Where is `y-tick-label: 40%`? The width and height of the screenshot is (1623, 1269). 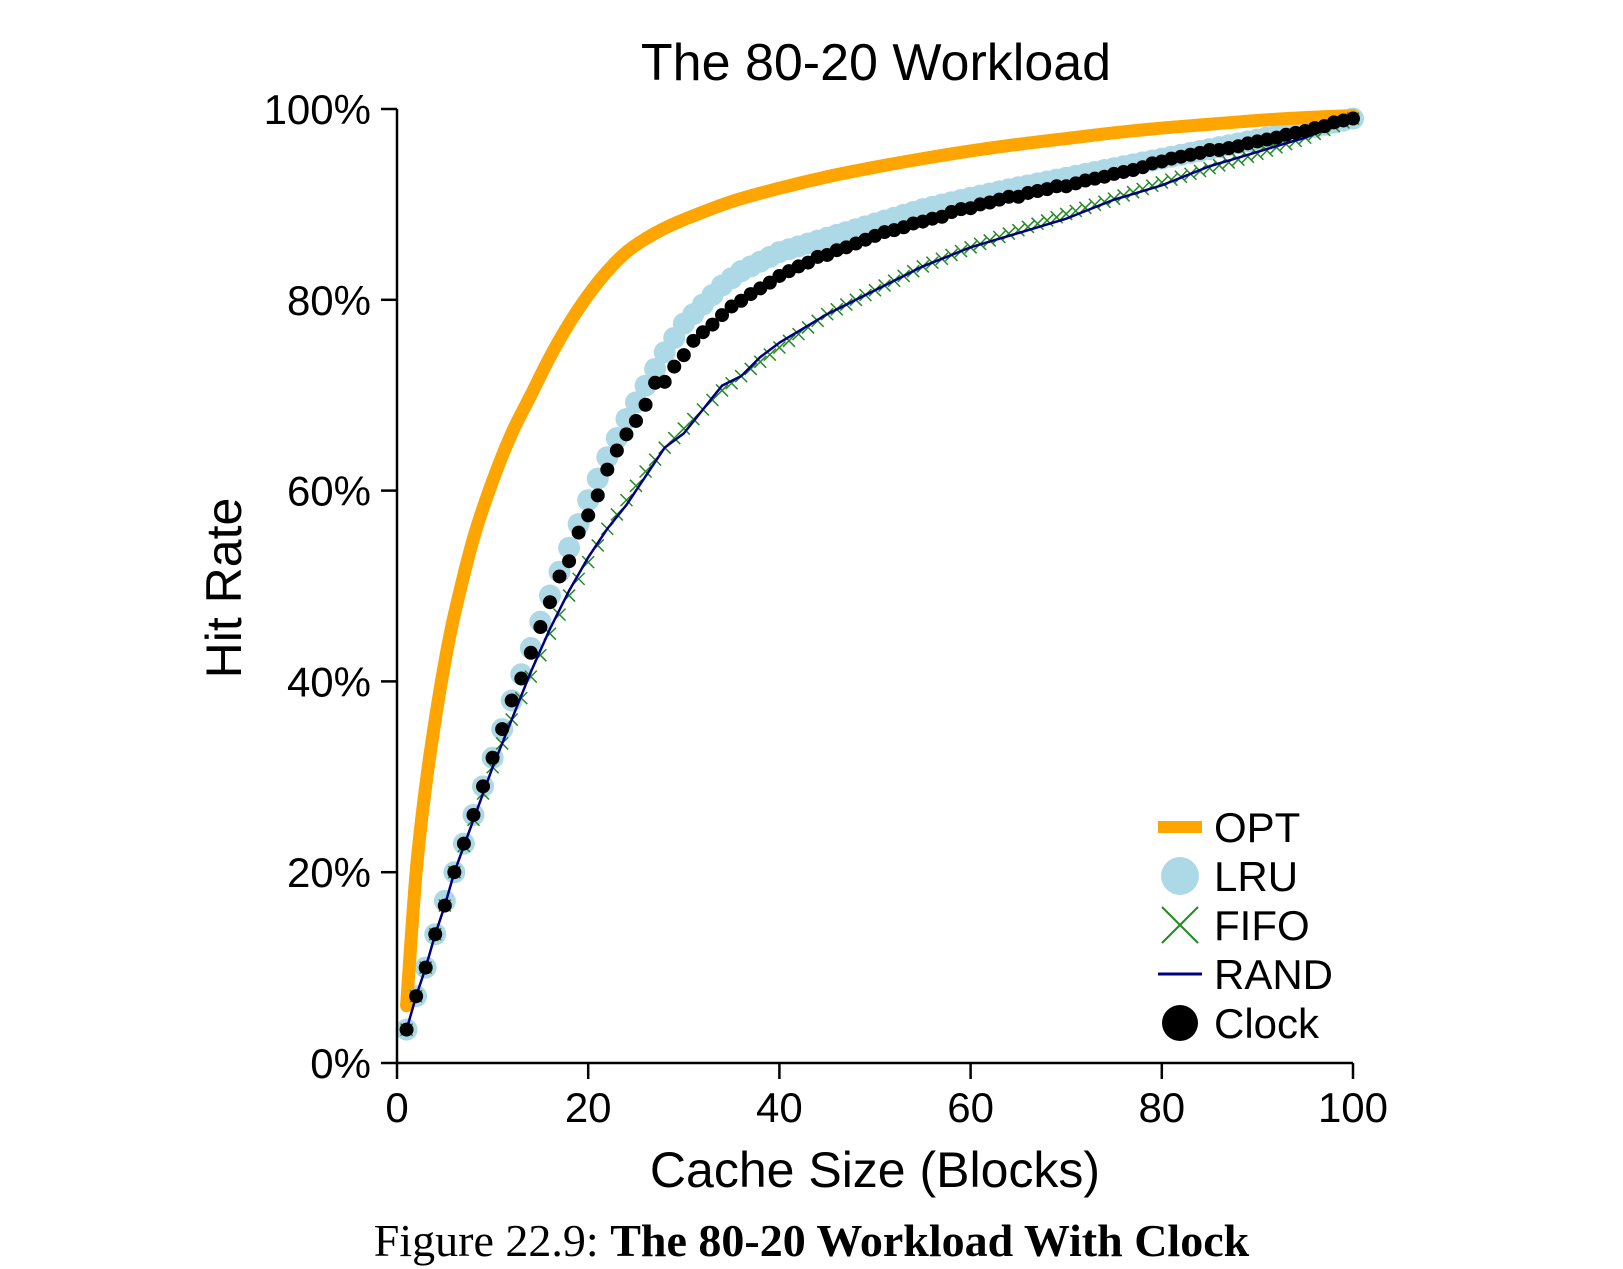
y-tick-label: 40% is located at coordinates (329, 681).